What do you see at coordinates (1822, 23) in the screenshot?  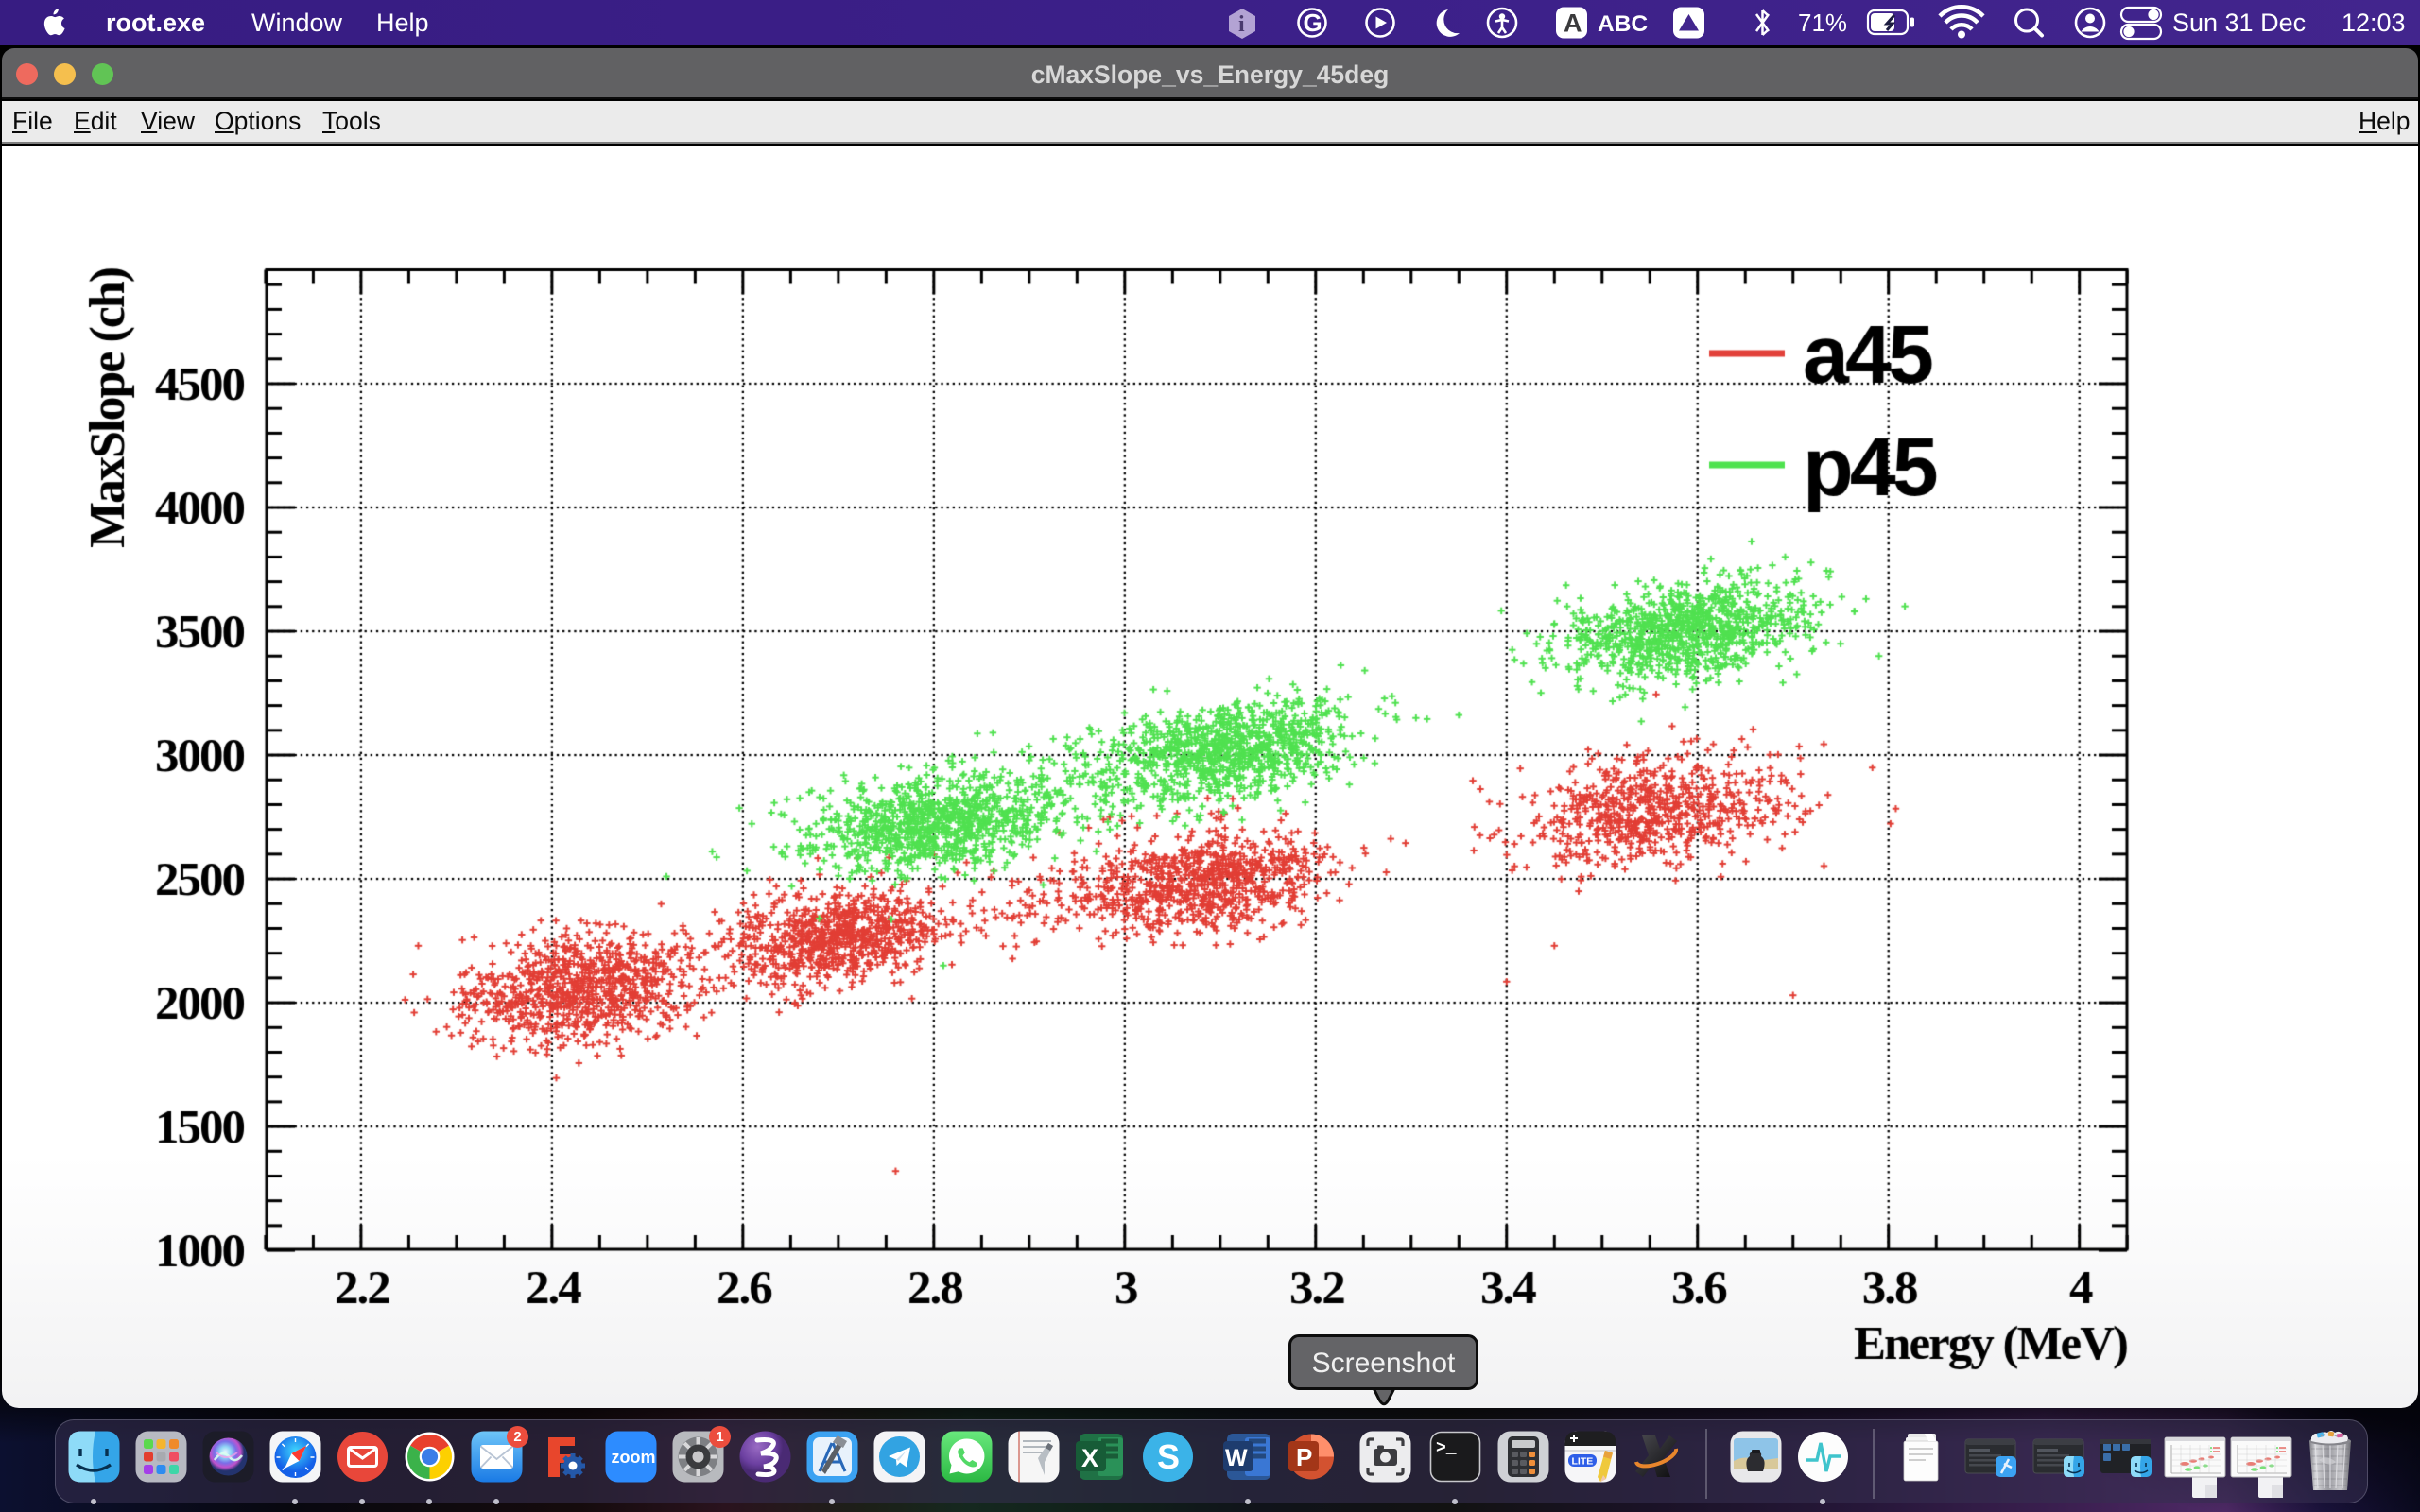 I see `svg-text: 71%` at bounding box center [1822, 23].